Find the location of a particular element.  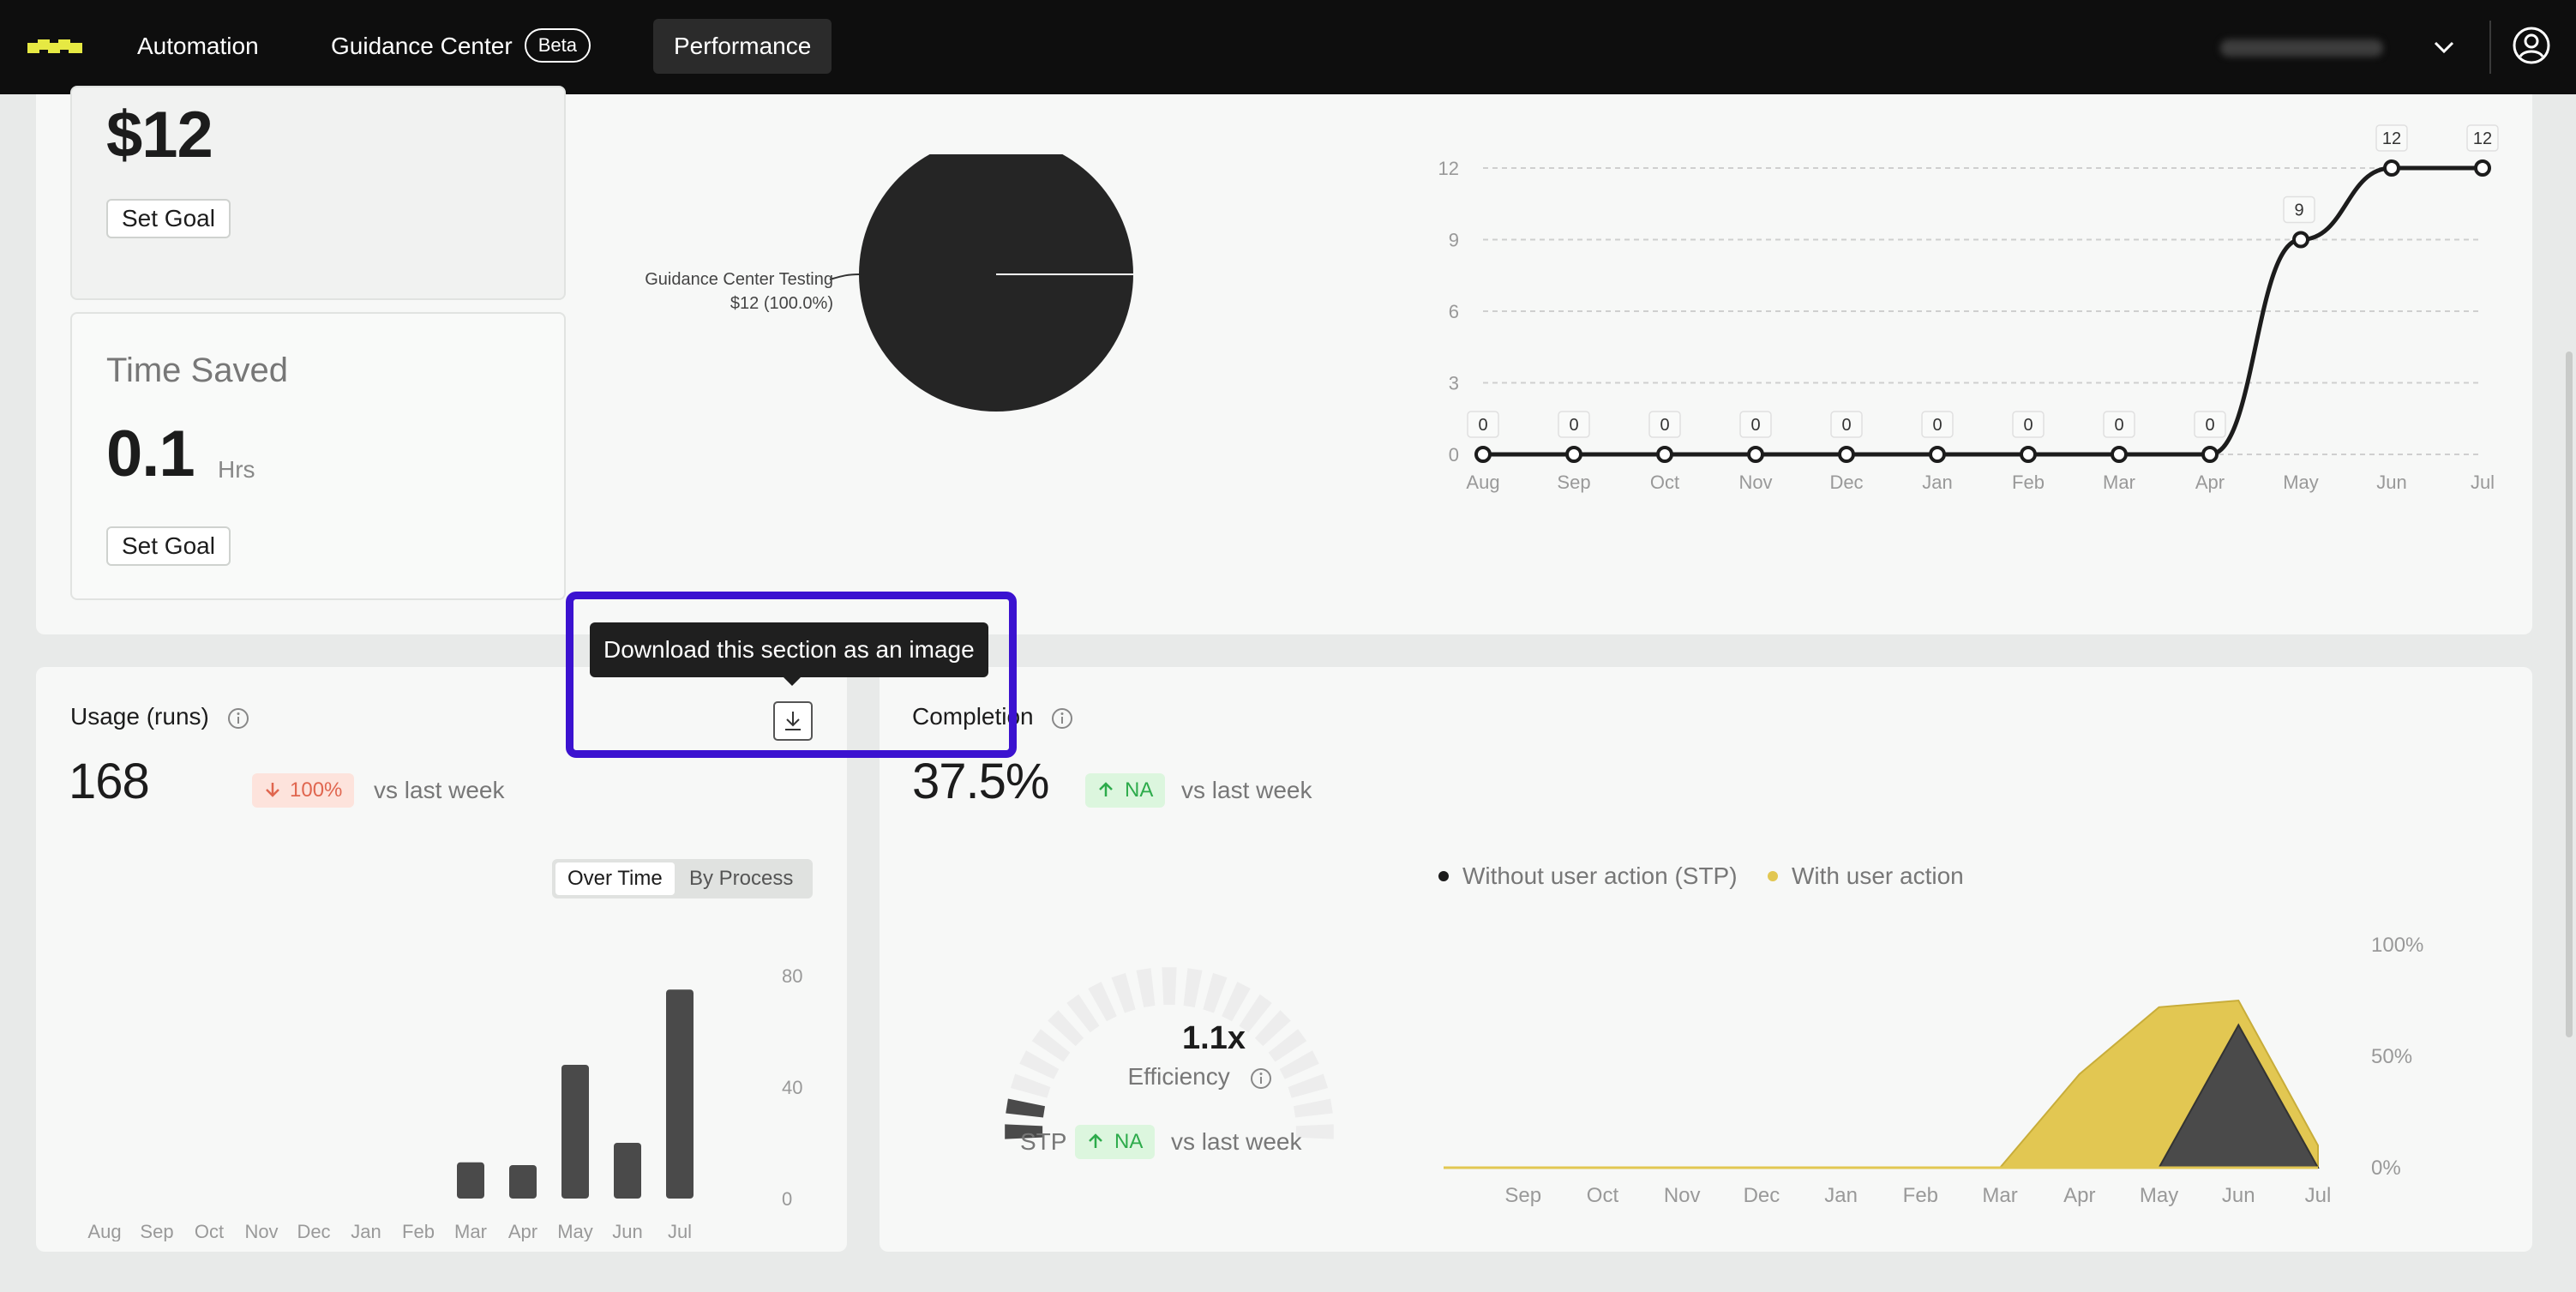

y-tick-label: 40 is located at coordinates (792, 1087).